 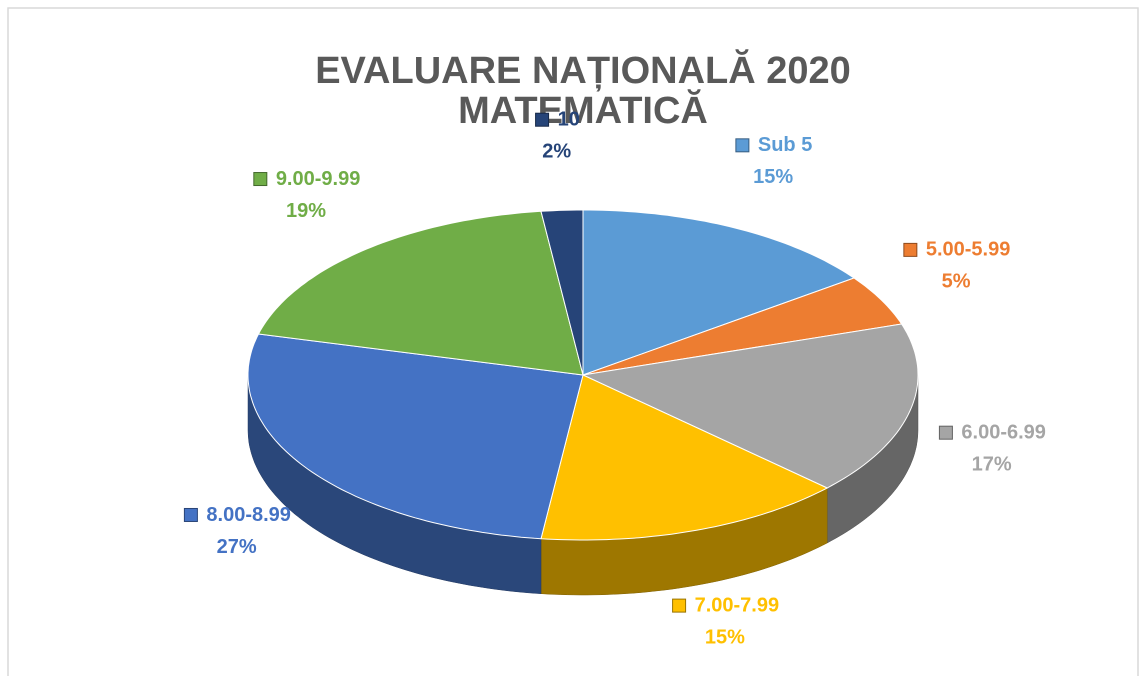 What do you see at coordinates (957, 266) in the screenshot?
I see `data-label: 5.00-5.99 5%` at bounding box center [957, 266].